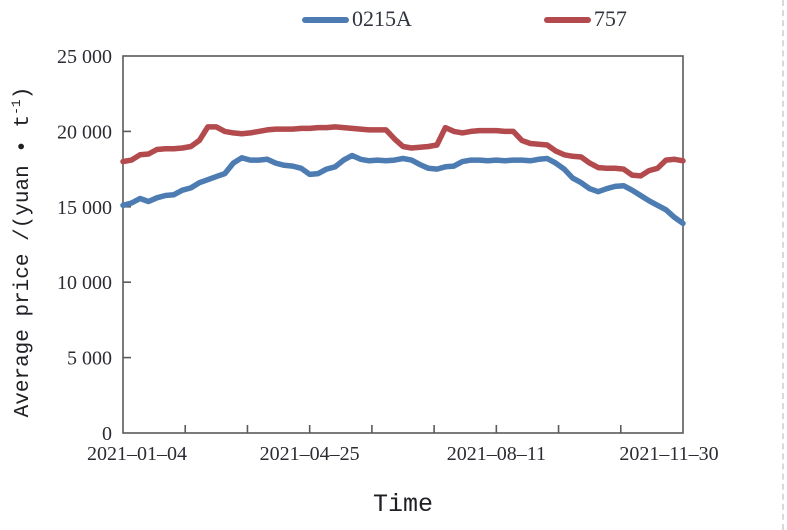  I want to click on series-line-0215A, so click(403, 189).